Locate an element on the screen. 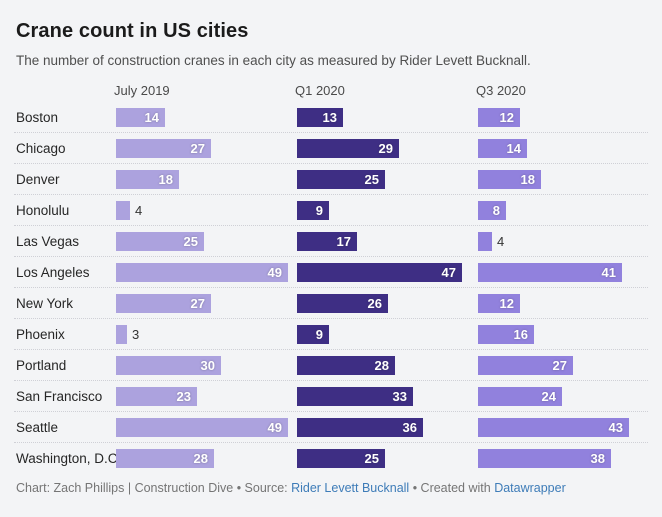 The image size is (662, 517). bar-cell-q1-2020: 28 is located at coordinates (387, 365).